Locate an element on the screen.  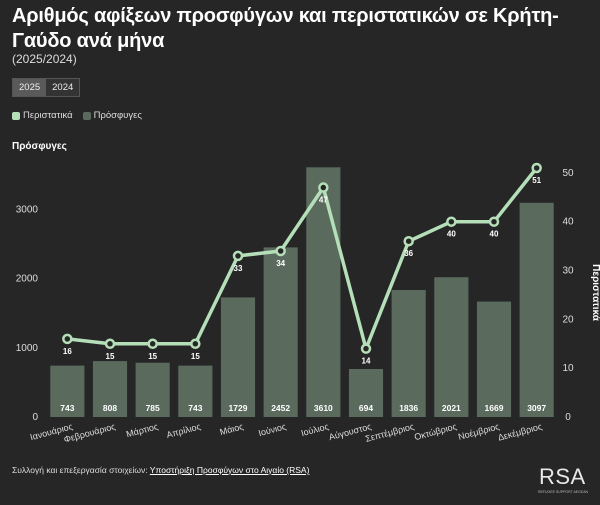
line-value-label: 51 is located at coordinates (536, 180).